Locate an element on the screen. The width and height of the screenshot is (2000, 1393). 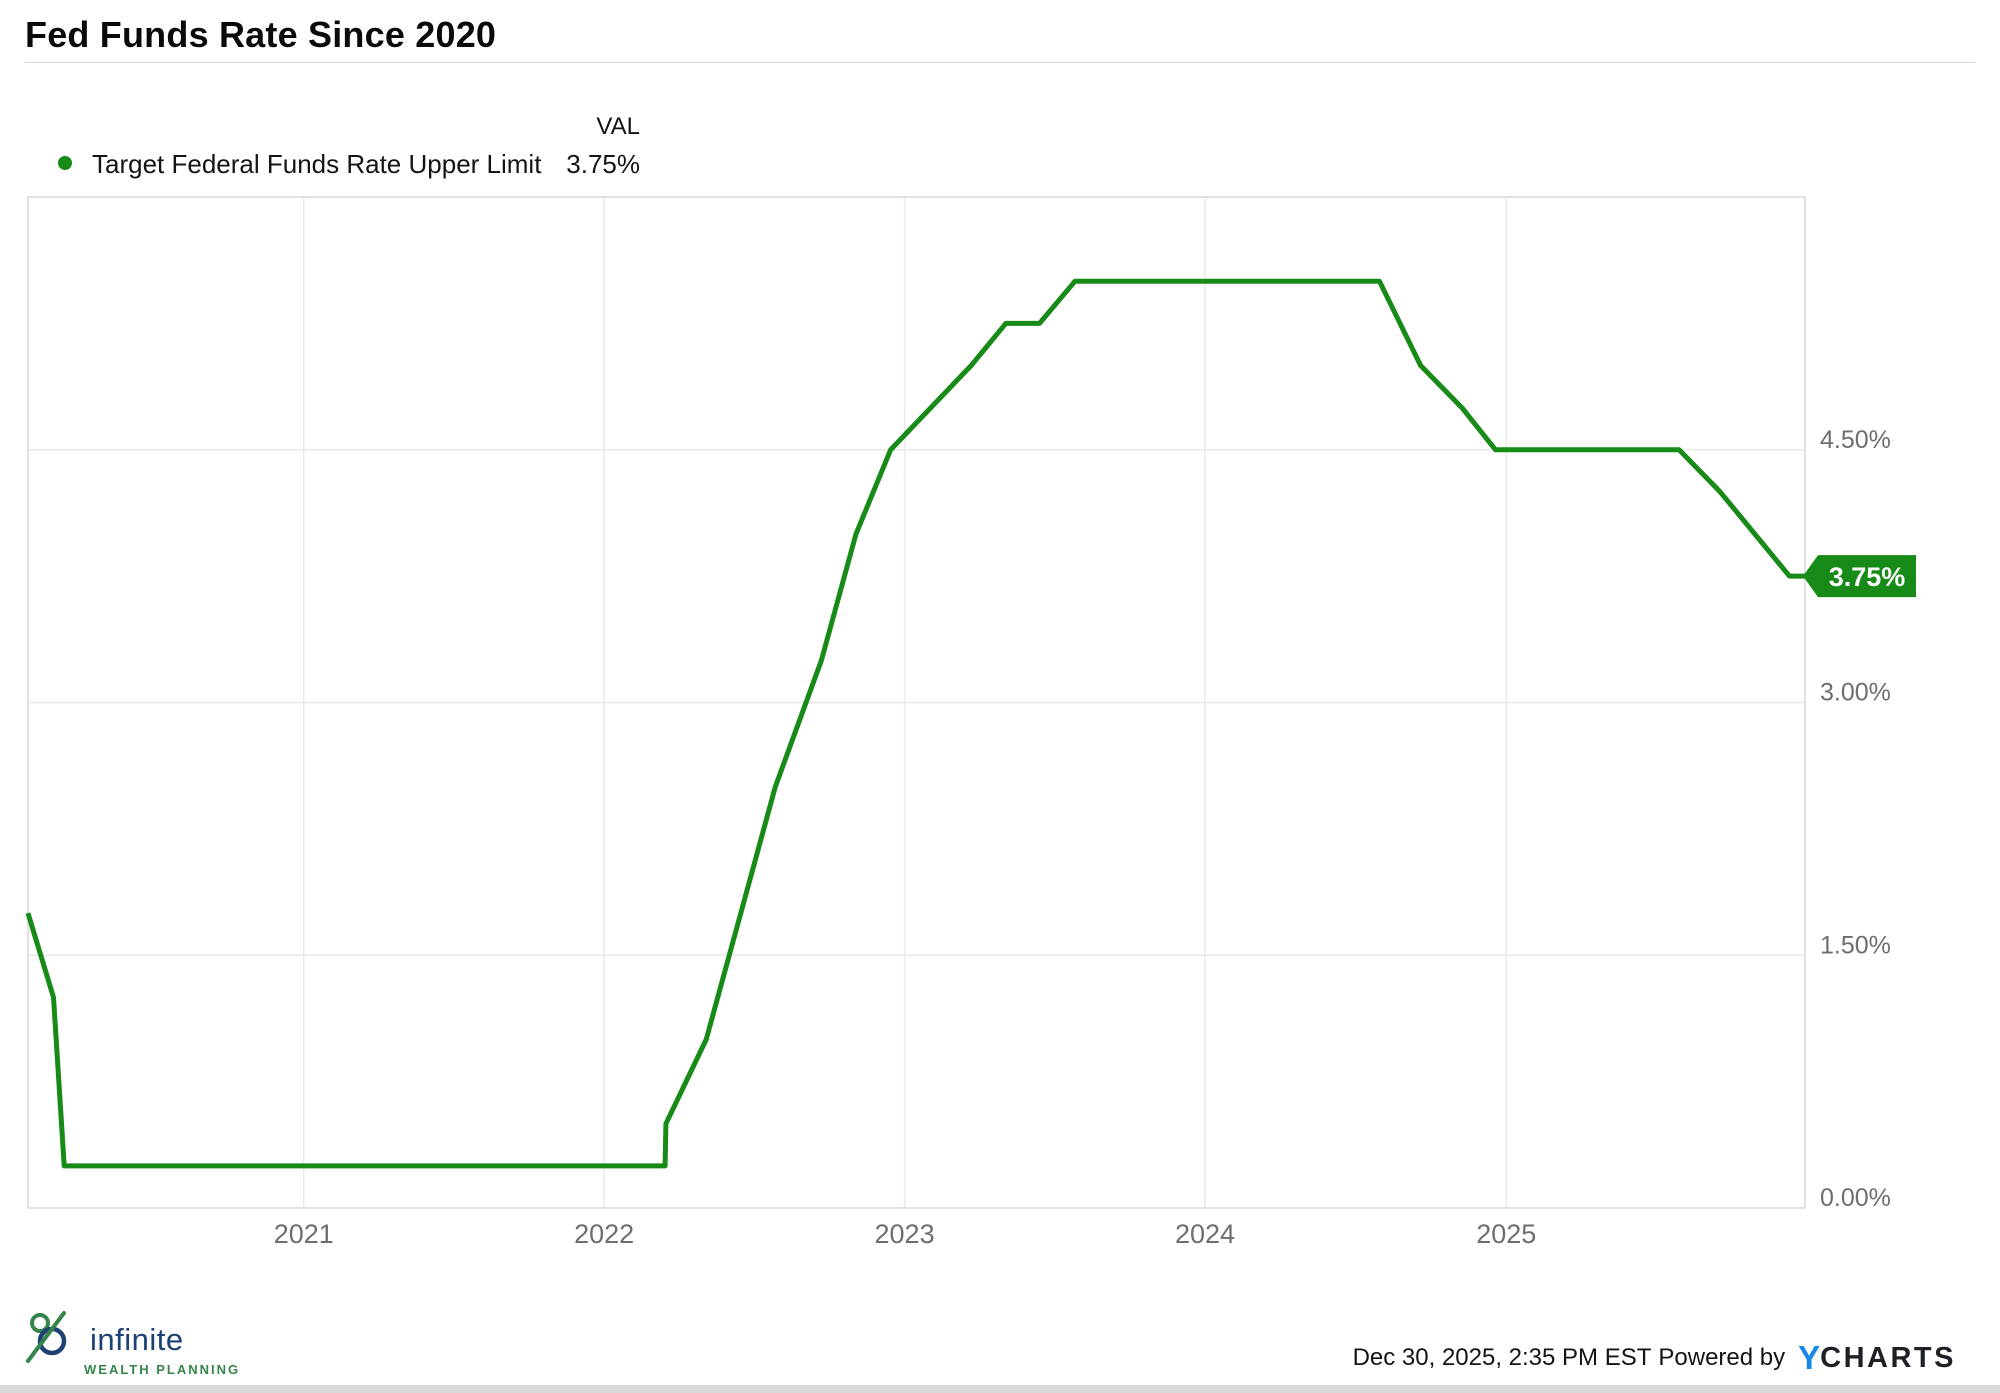
x-axis-tick-label: 2025 is located at coordinates (1506, 1234).